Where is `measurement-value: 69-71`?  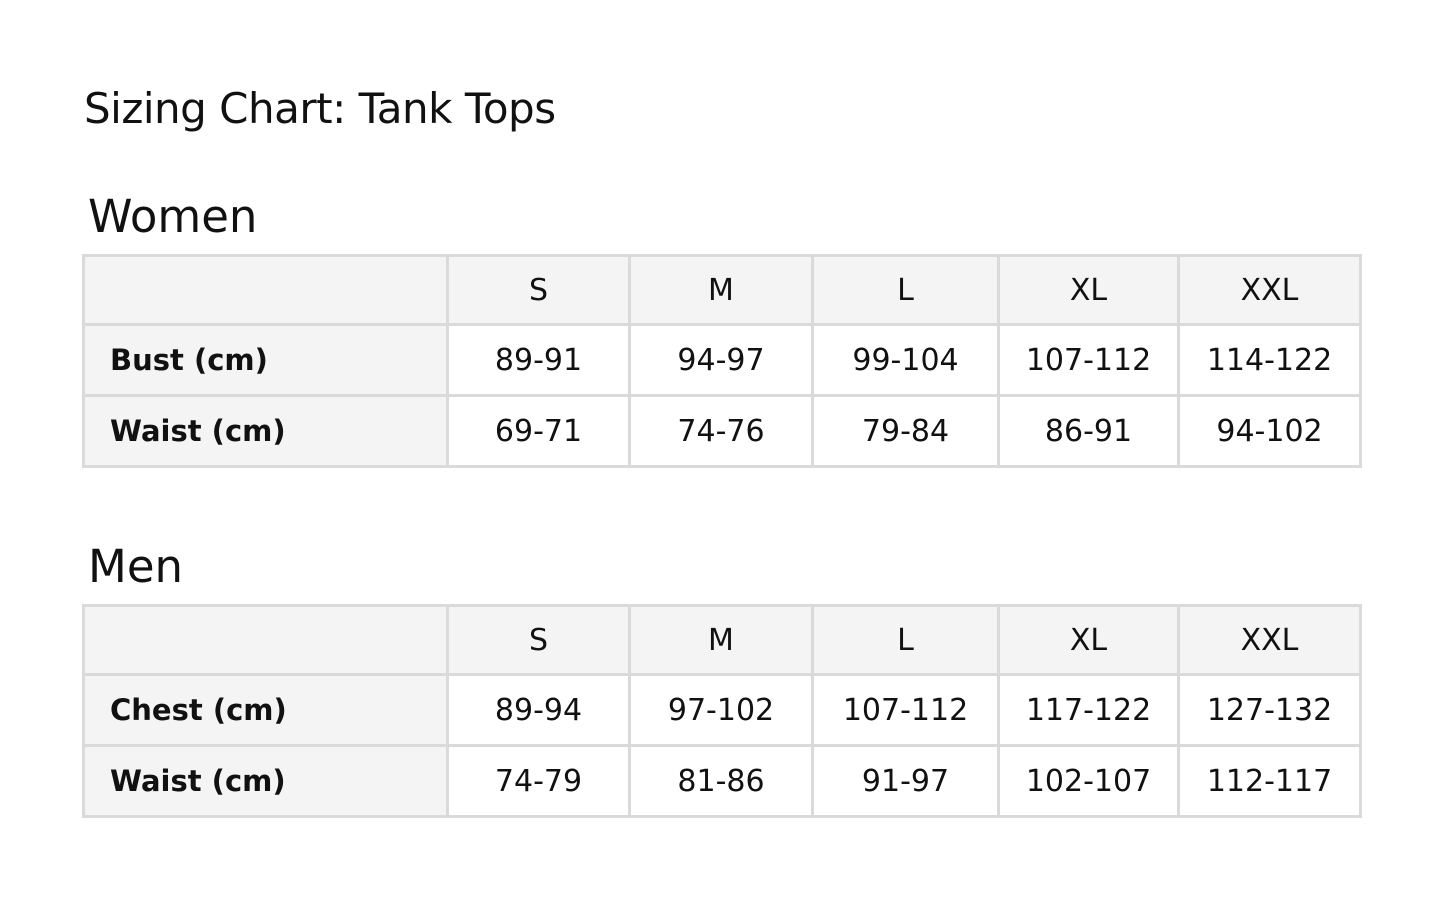
measurement-value: 69-71 is located at coordinates (538, 431).